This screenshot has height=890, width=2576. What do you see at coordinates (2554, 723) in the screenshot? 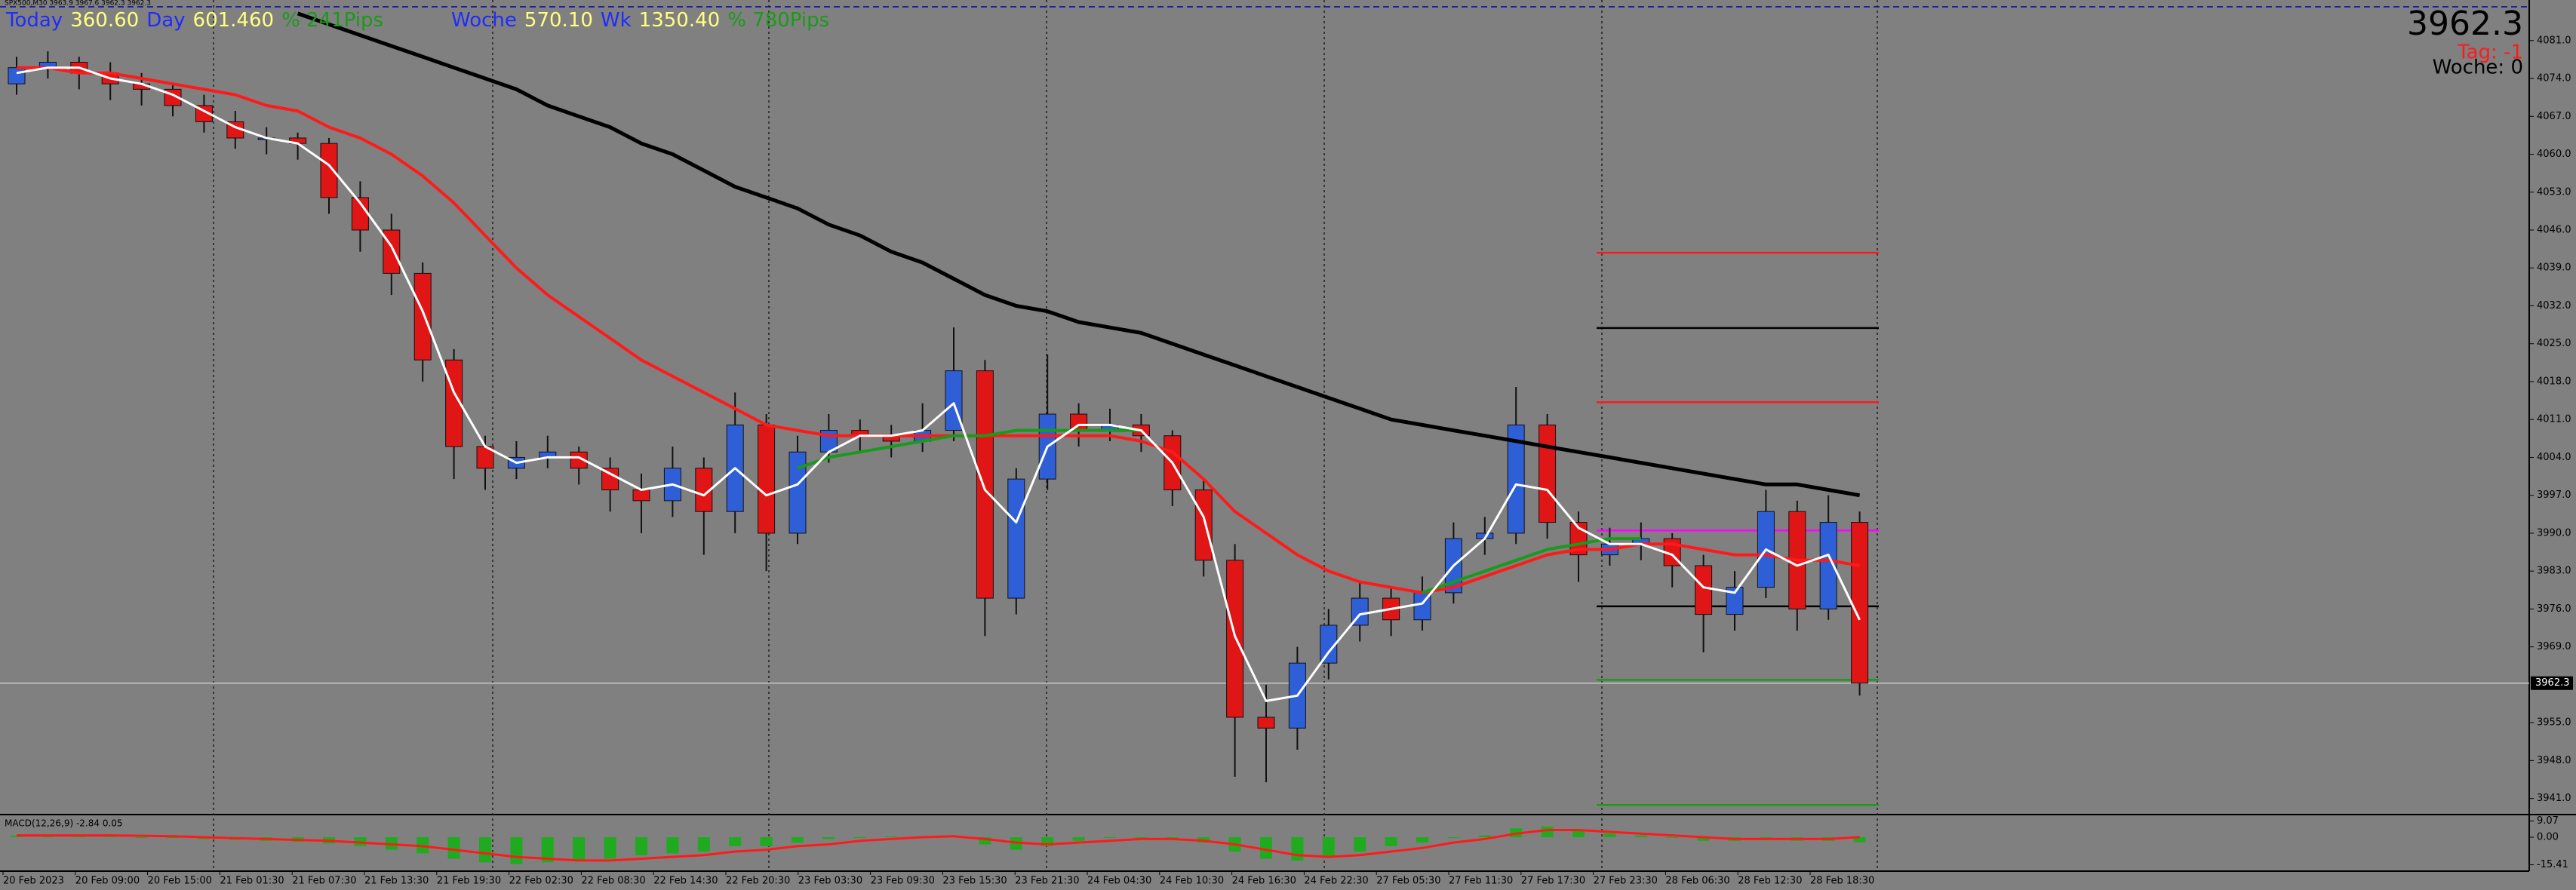
I see `y-tick-label: 3955.0` at bounding box center [2554, 723].